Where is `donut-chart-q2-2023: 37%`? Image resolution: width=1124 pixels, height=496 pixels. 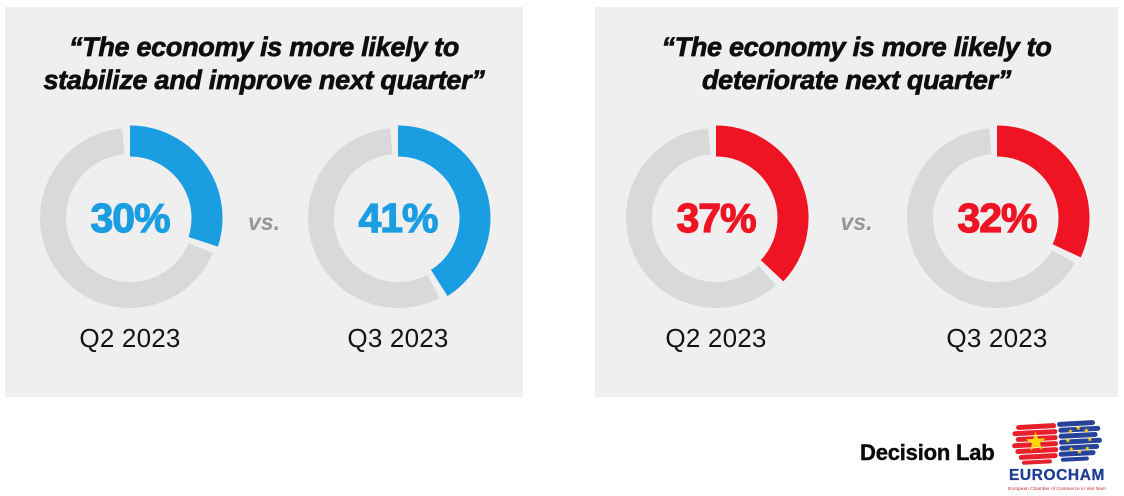 donut-chart-q2-2023: 37% is located at coordinates (716, 218).